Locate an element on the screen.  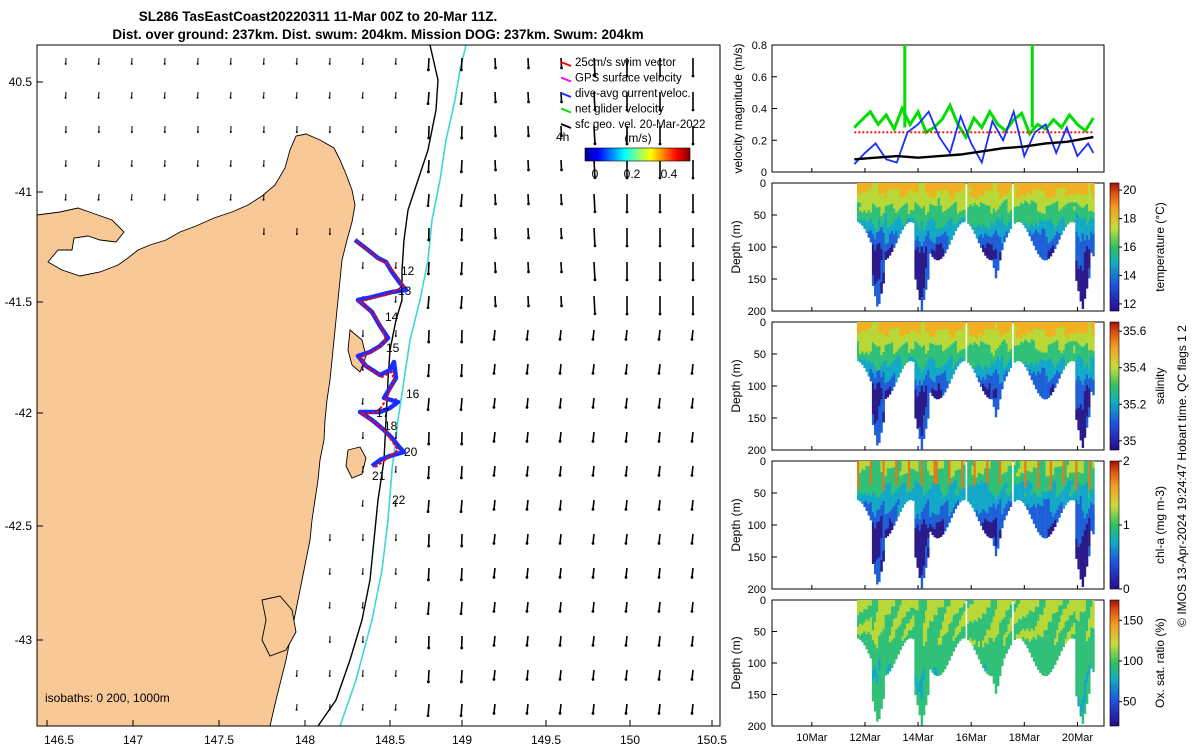
heatmap-y-tick-label: 150 is located at coordinates (757, 419).